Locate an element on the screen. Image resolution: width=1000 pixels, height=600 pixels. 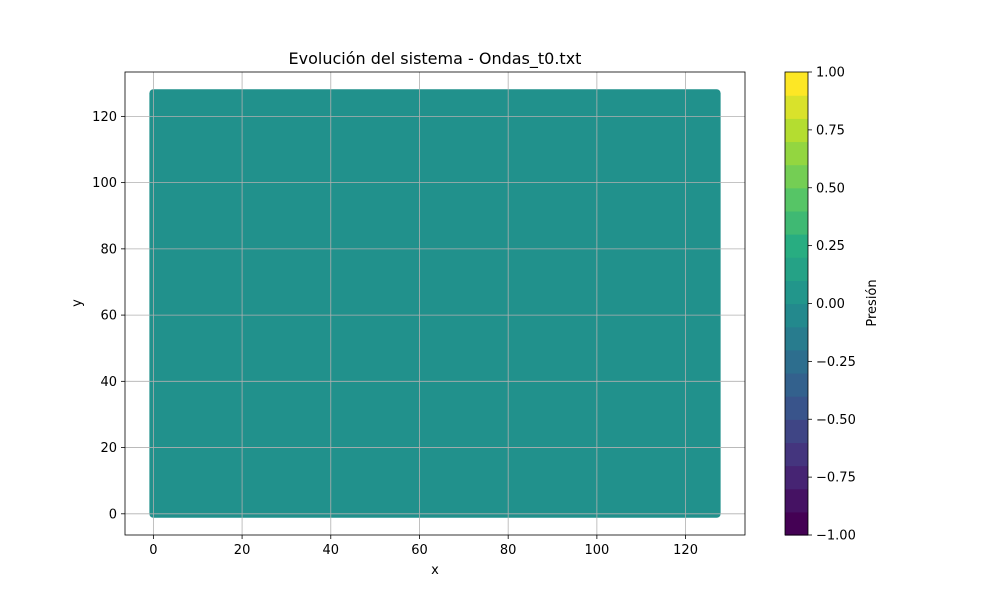
y-axis-label: y is located at coordinates (77, 303).